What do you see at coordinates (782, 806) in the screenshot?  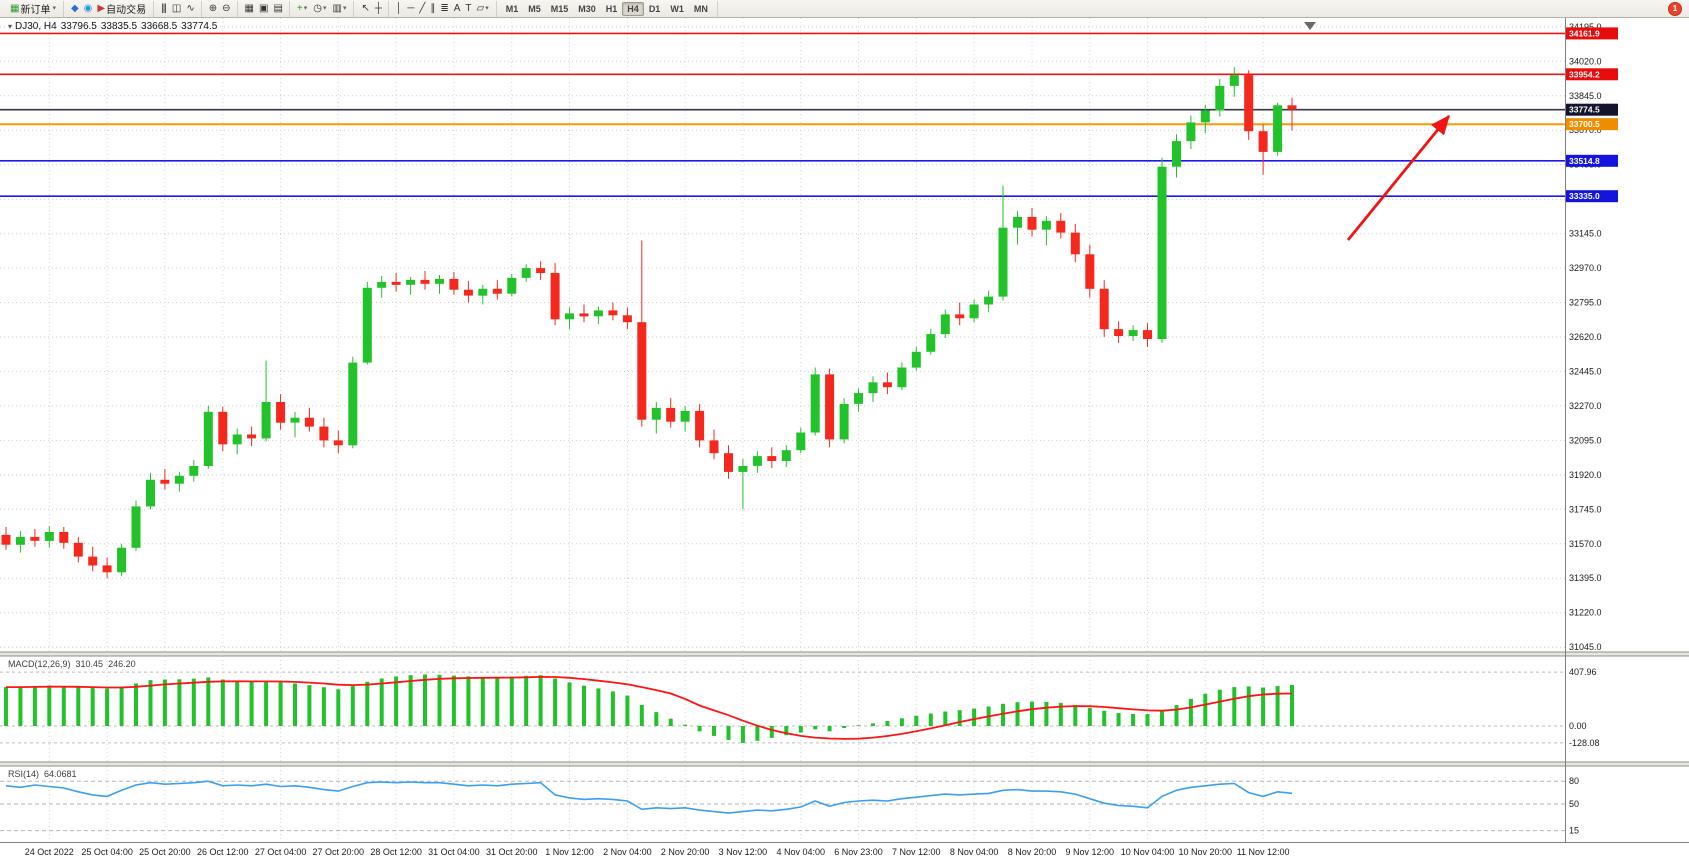 I see `rsi-panel` at bounding box center [782, 806].